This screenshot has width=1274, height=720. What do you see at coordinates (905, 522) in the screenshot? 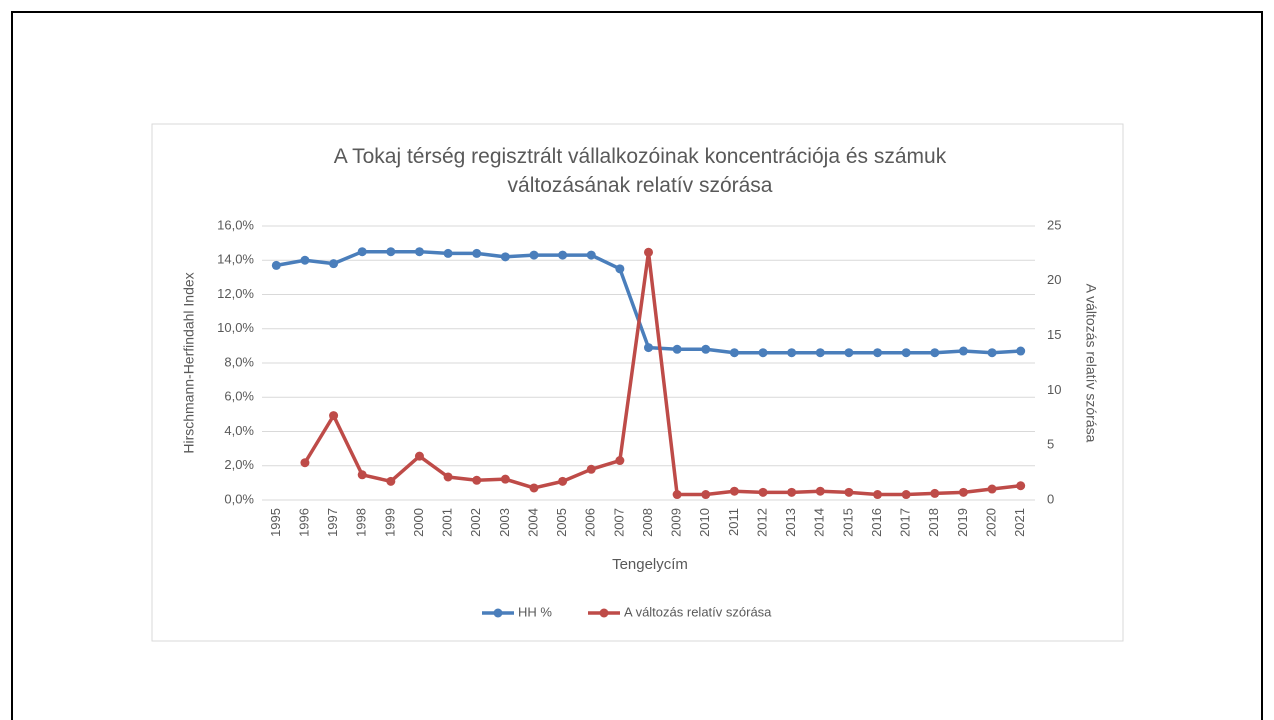
I see `x-tick-label: 2017` at bounding box center [905, 522].